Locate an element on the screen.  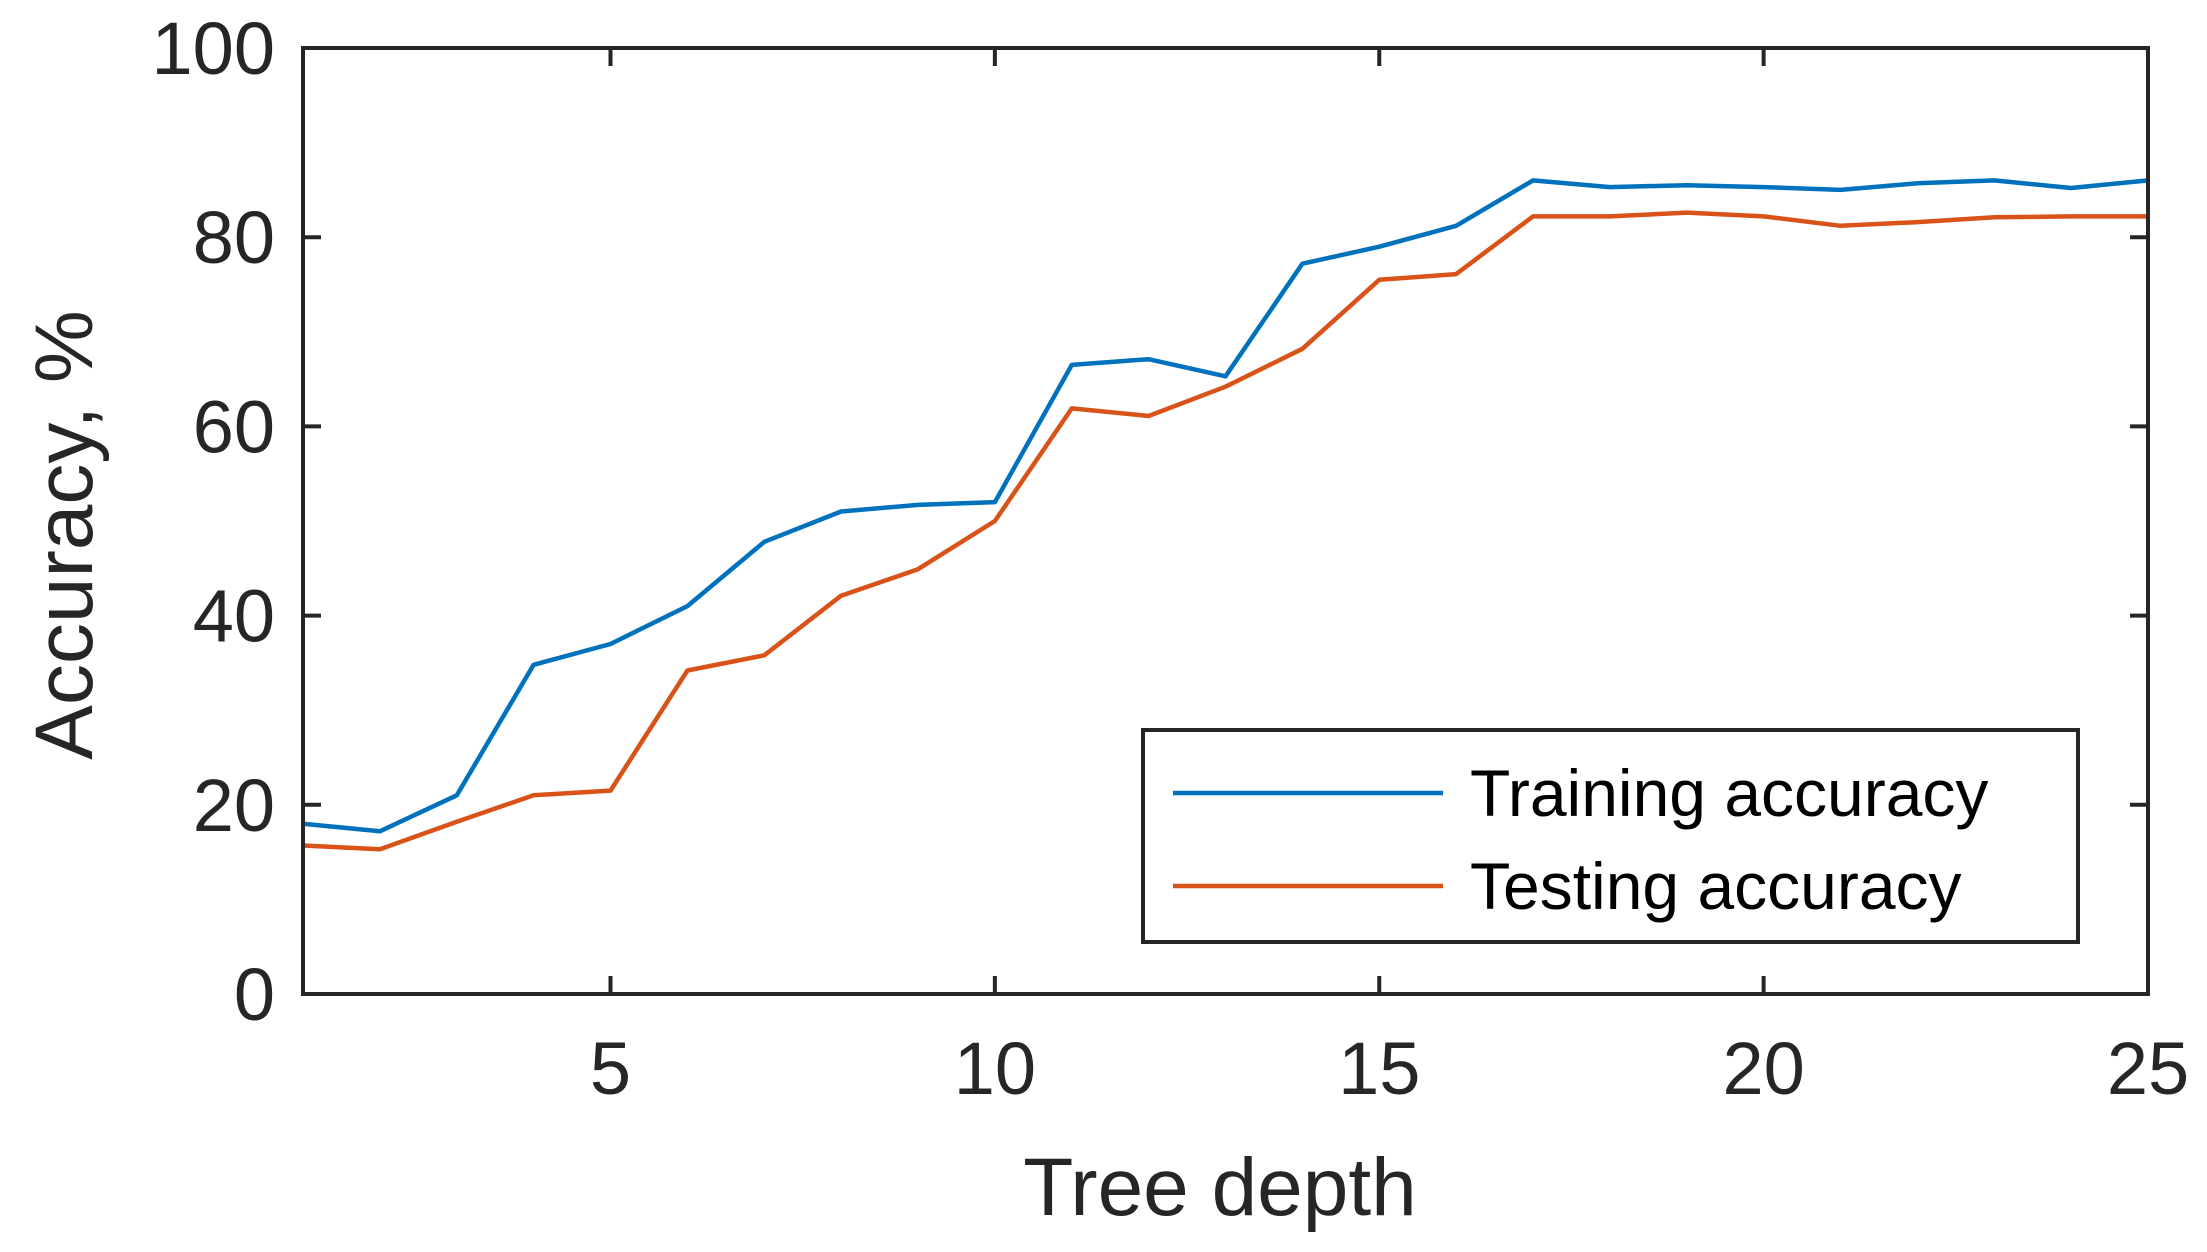
y-tick-label: 40 is located at coordinates (234, 616).